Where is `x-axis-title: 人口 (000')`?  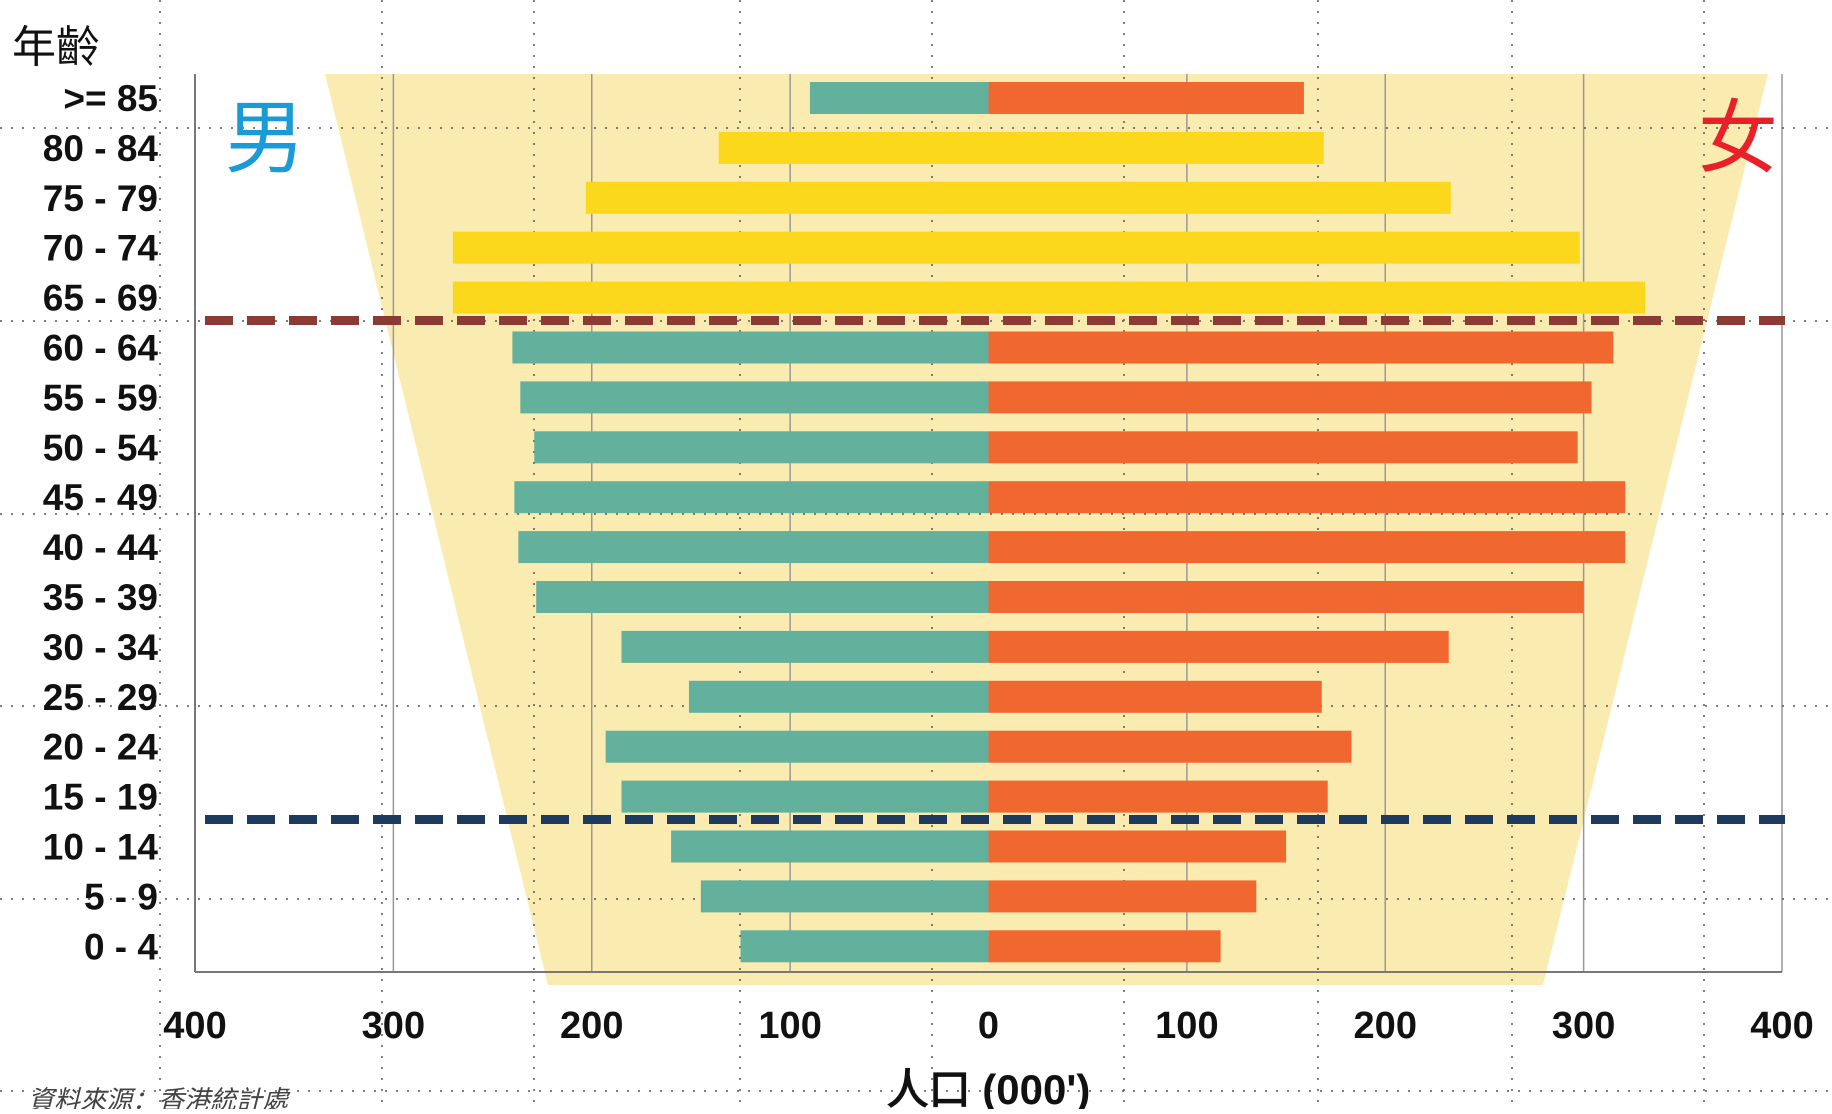
x-axis-title: 人口 (000') is located at coordinates (989, 1087).